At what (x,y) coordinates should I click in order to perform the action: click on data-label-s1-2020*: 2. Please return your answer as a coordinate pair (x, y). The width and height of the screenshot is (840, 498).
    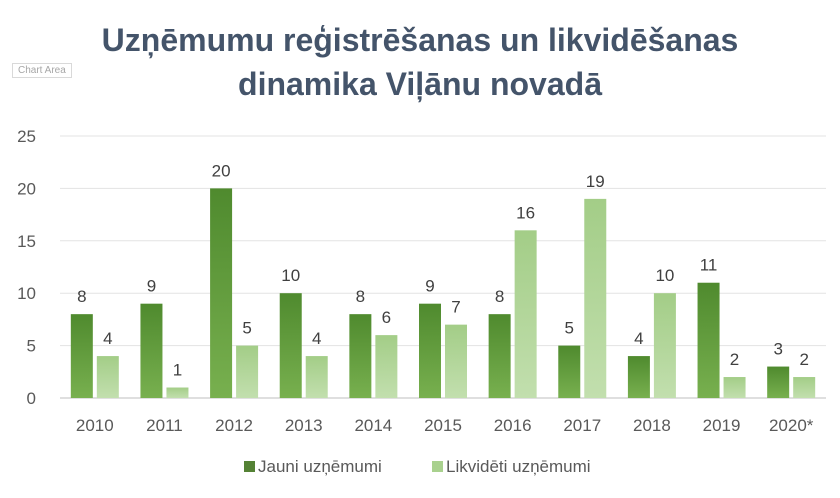
    Looking at the image, I should click on (803, 359).